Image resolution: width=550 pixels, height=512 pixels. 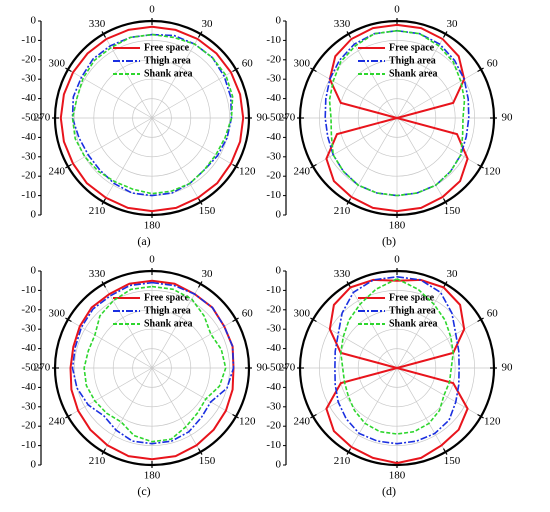 I want to click on caption: (d), so click(x=389, y=491).